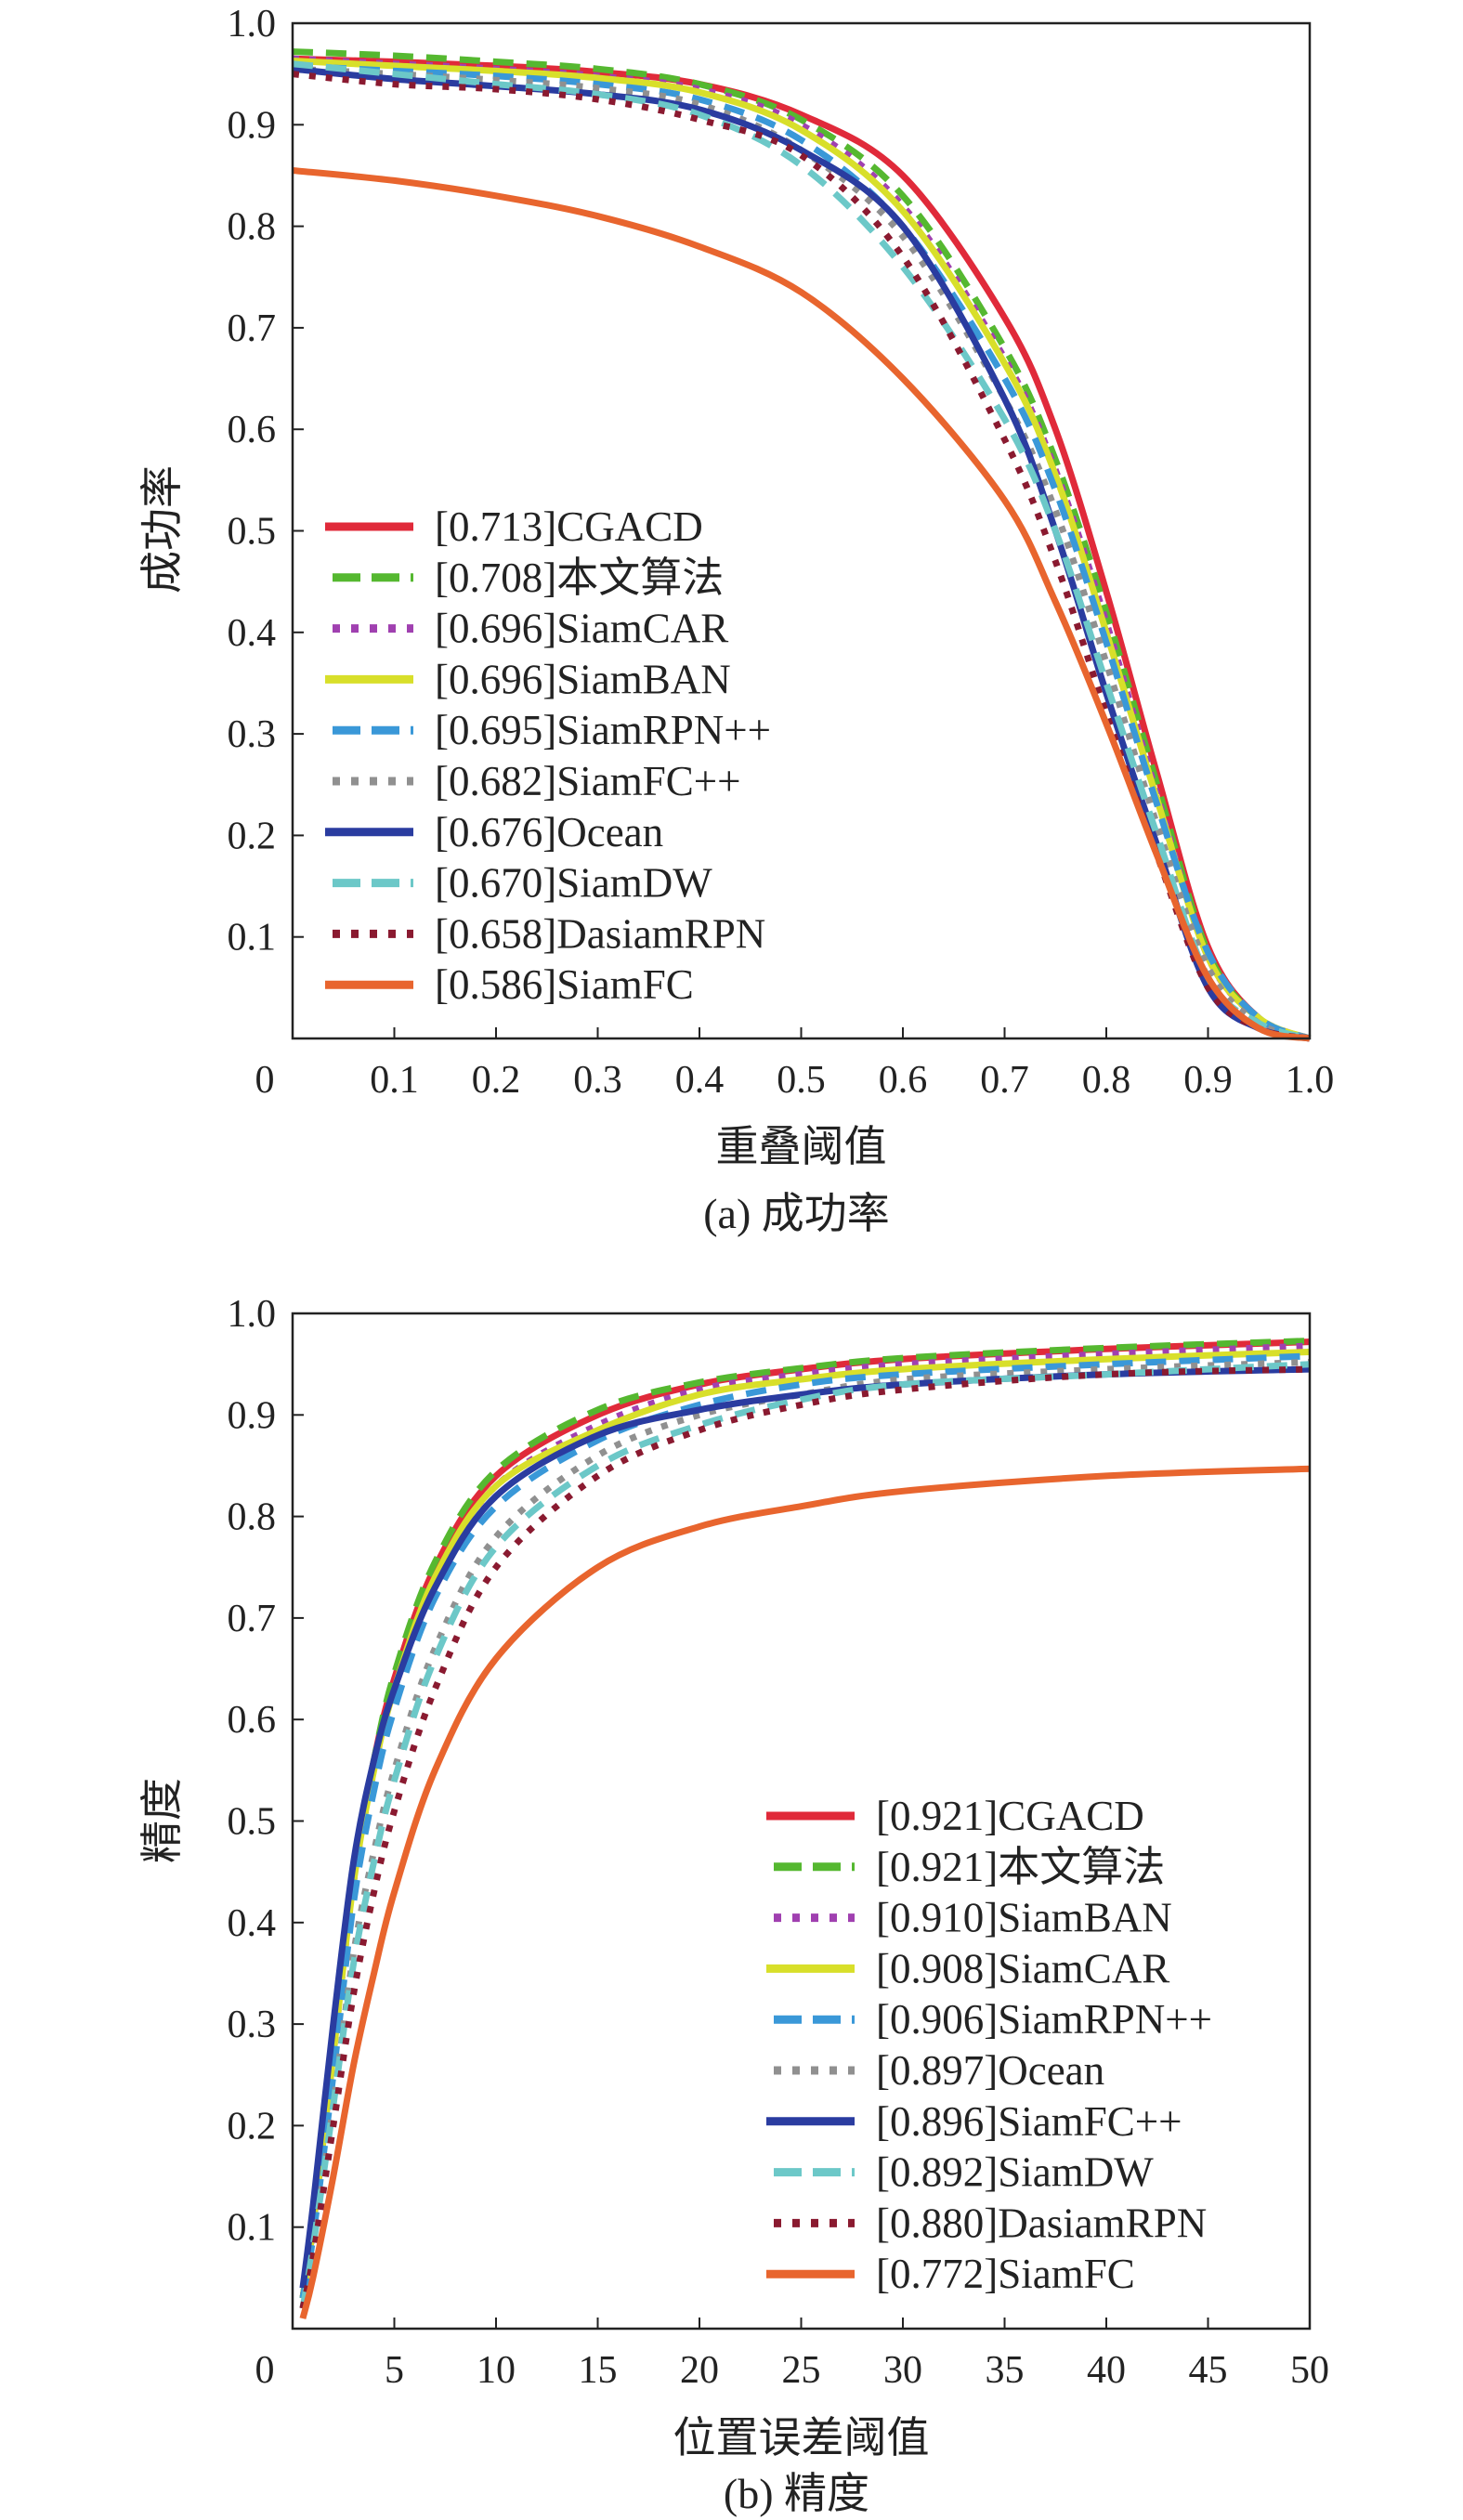 This screenshot has height=2520, width=1463. Describe the element at coordinates (801, 1146) in the screenshot. I see `x-axis-title: 重叠阈值` at that location.